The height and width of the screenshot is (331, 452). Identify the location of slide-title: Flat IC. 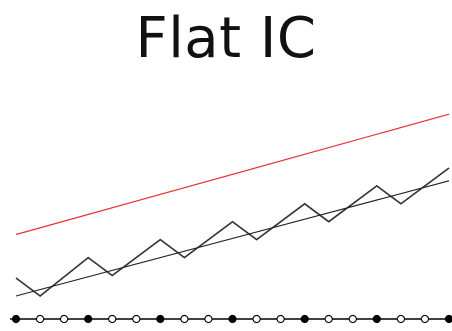
(226, 38).